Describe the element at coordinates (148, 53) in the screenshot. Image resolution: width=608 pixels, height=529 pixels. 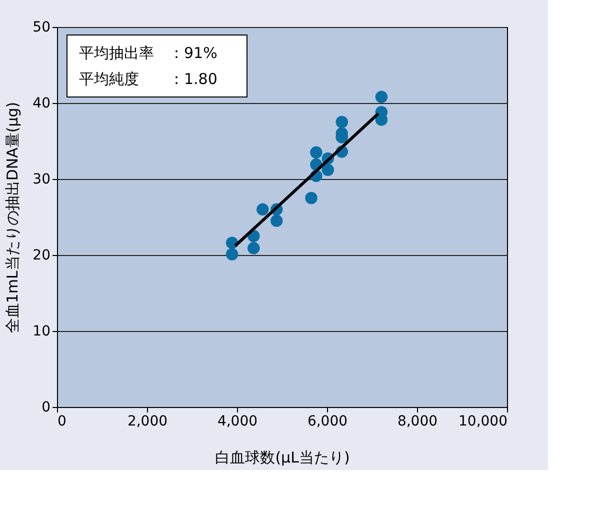
I see `annotation: 平均抽出率 ：91%` at that location.